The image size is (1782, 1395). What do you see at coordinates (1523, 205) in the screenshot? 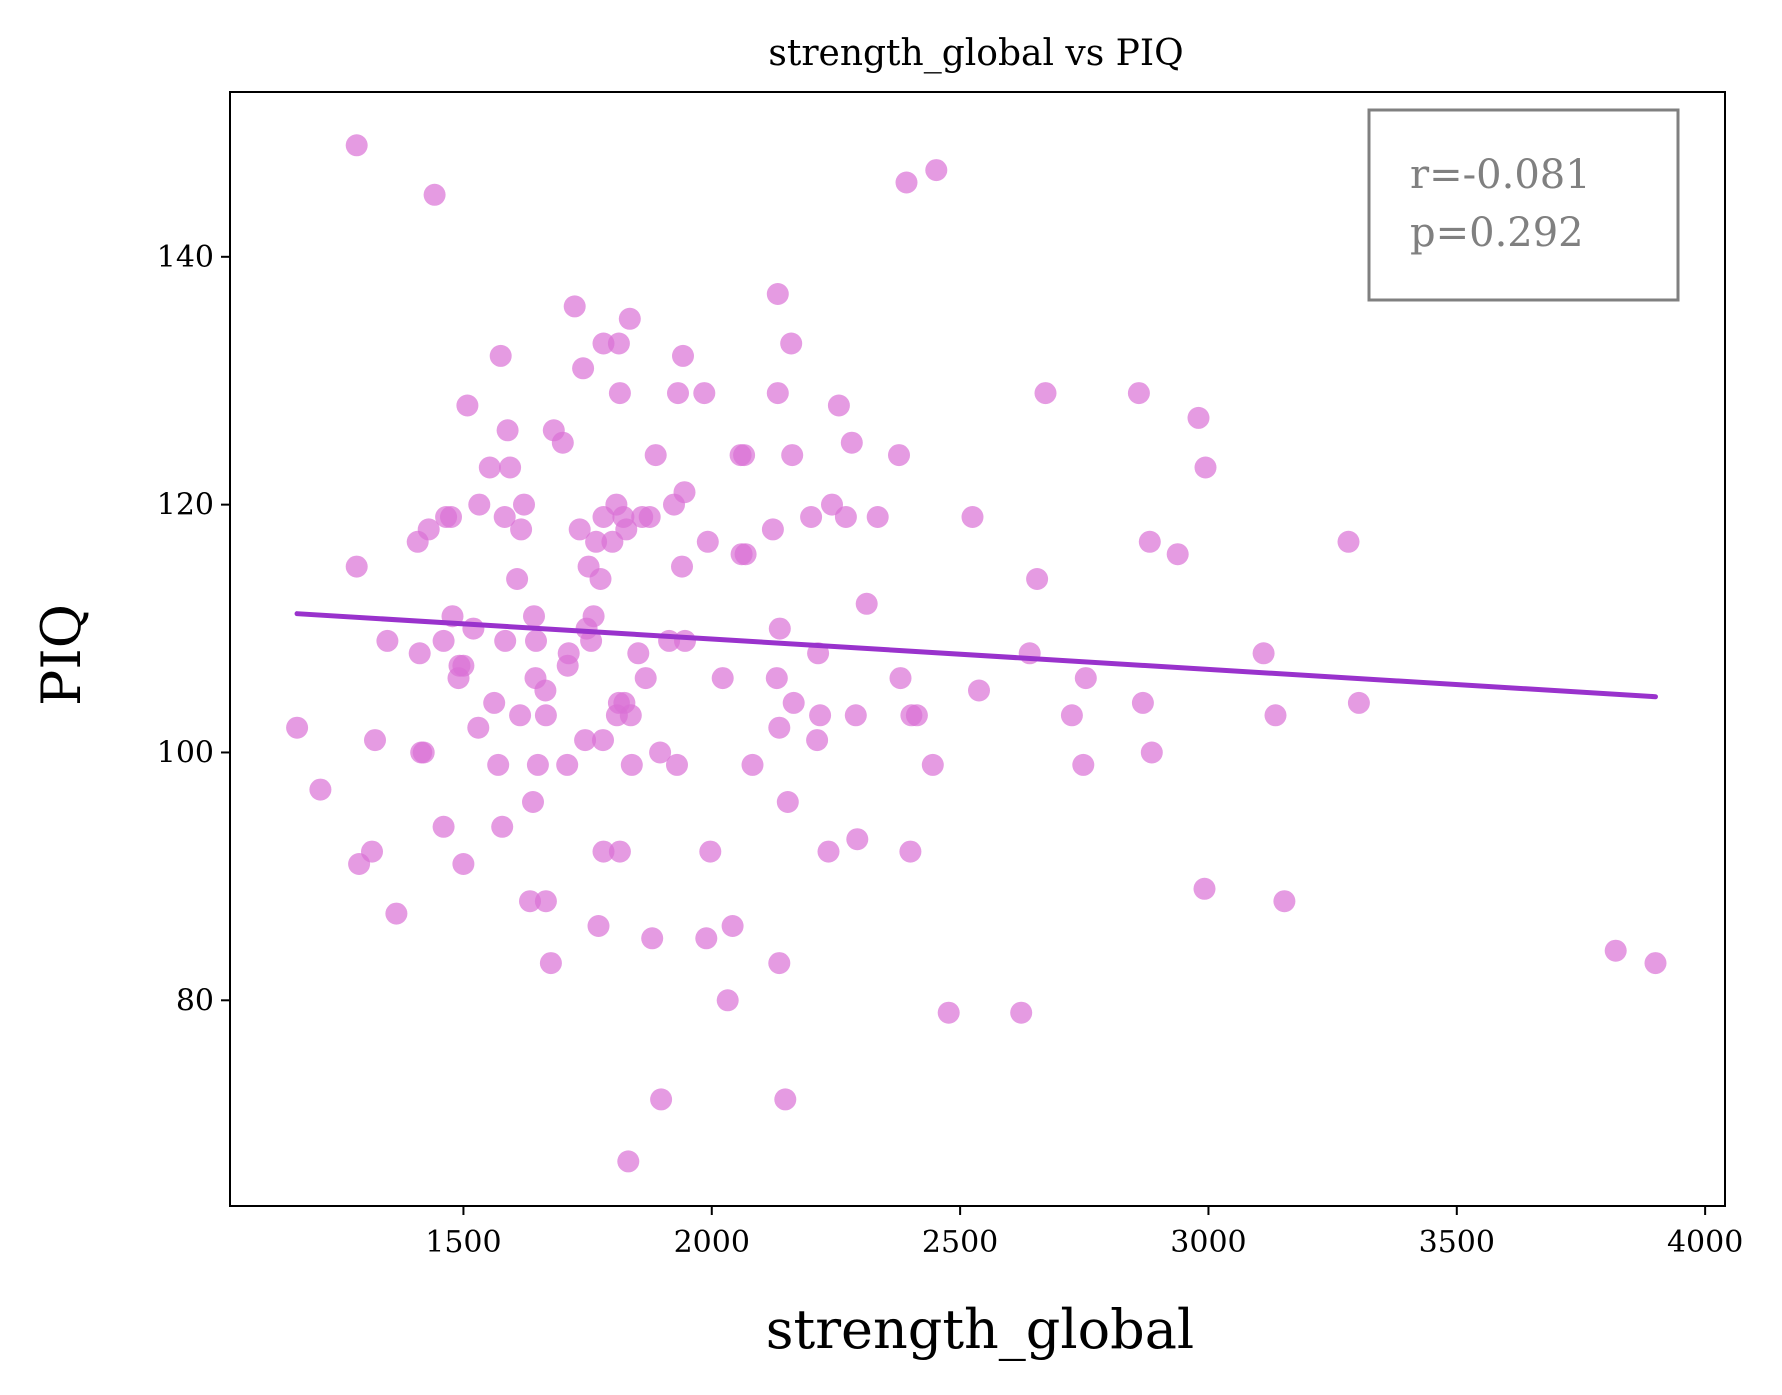
I see `stats-box-frame` at bounding box center [1523, 205].